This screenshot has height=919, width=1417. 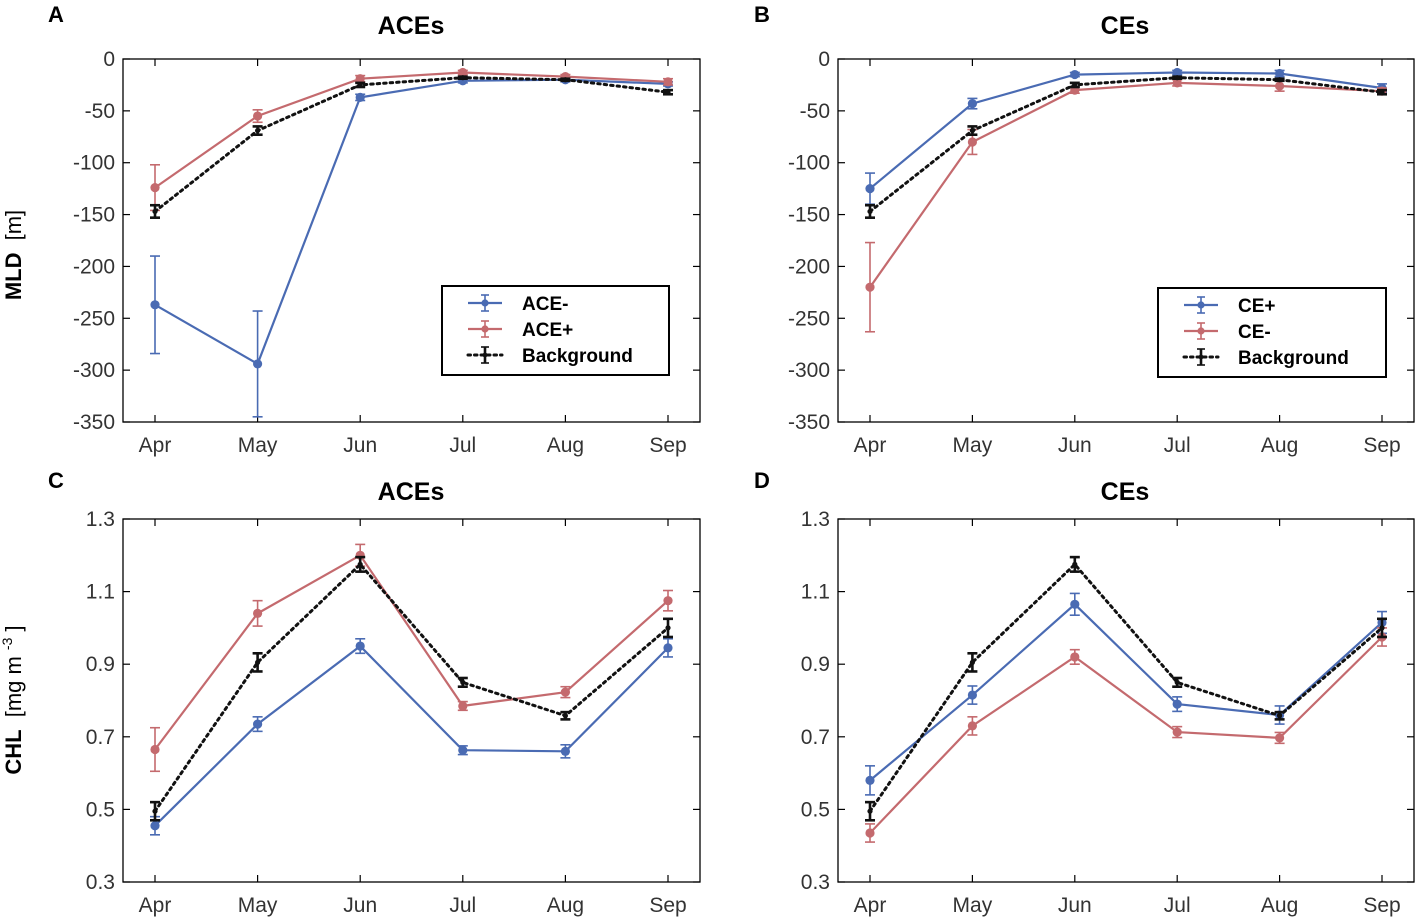 I want to click on chl-axis-label: CHL [mg m -3 ], so click(x=13, y=699).